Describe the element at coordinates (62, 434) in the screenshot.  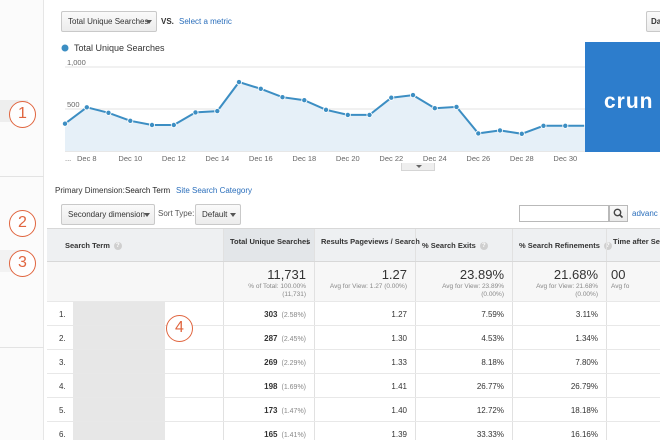
I see `row-index: 6.` at that location.